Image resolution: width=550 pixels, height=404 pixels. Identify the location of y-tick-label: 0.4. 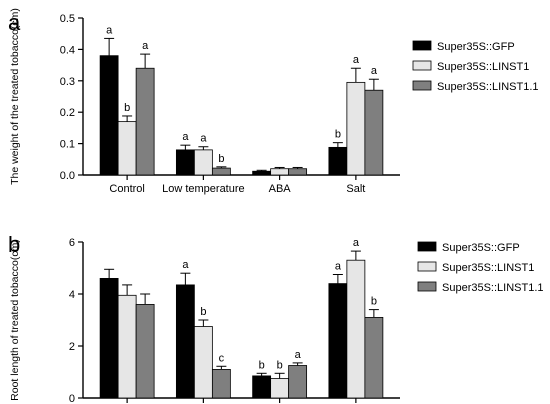
(67, 50).